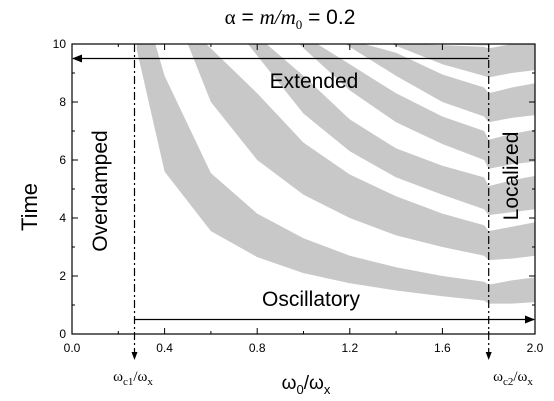  I want to click on title-equals: =, so click(248, 17).